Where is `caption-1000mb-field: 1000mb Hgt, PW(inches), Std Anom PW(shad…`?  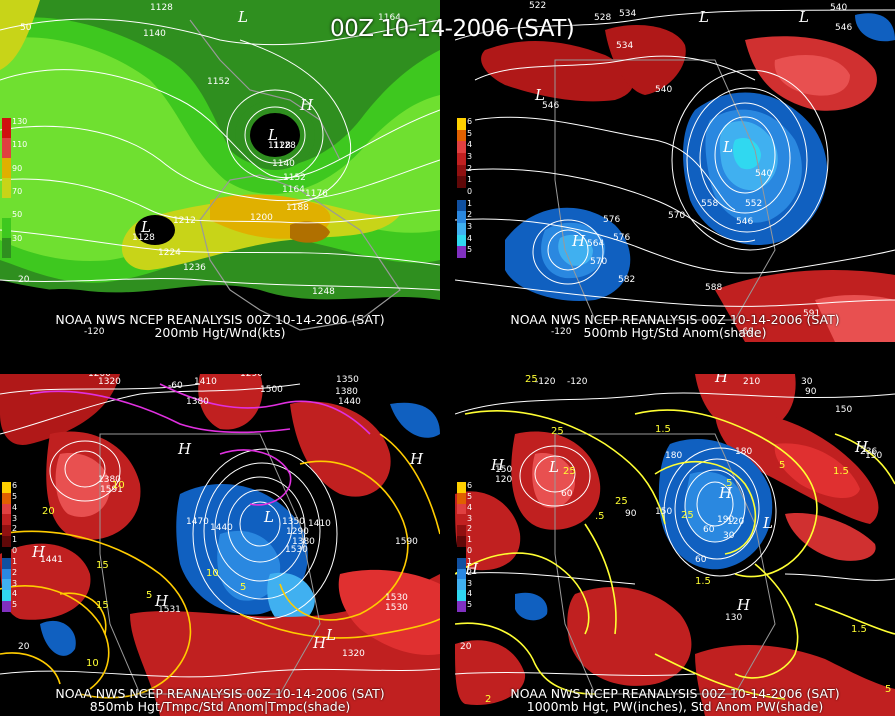
caption-1000mb-field: 1000mb Hgt, PW(inches), Std Anom PW(shad… is located at coordinates (675, 706).